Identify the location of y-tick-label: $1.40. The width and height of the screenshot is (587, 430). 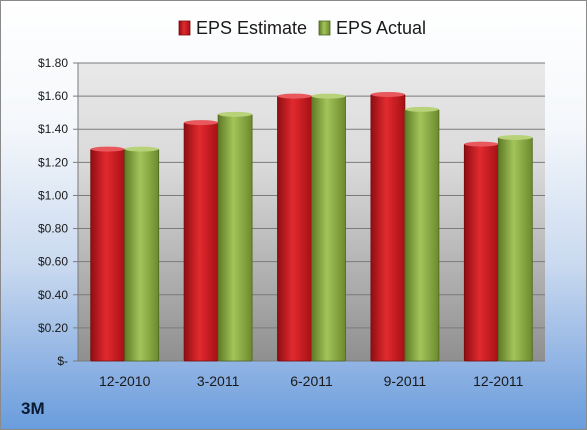
(53, 129).